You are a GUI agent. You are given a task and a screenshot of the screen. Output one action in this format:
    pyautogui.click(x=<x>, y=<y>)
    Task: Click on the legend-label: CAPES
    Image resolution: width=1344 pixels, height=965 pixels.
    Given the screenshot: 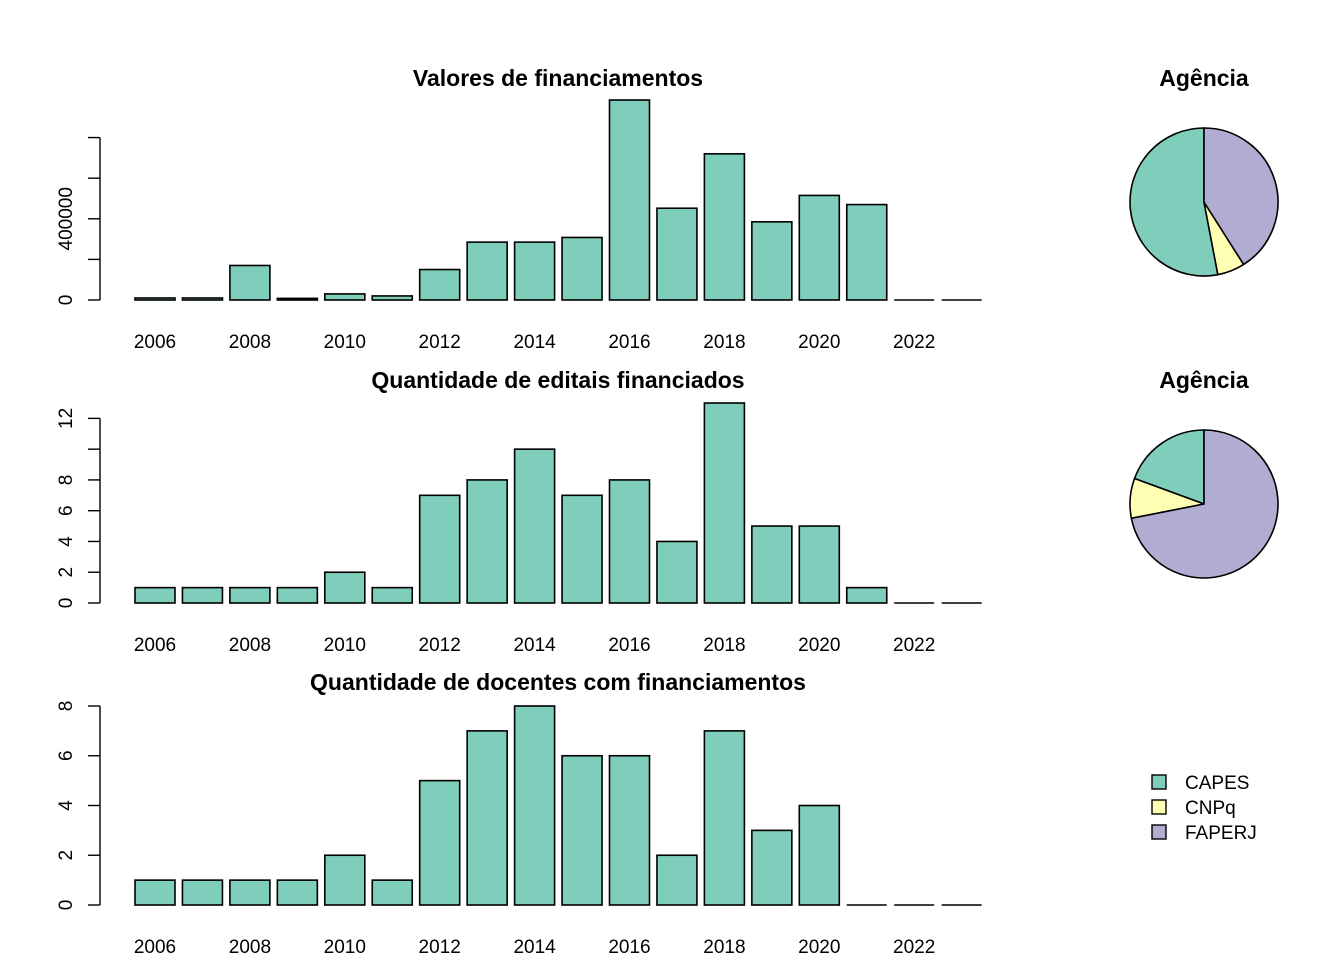 What is the action you would take?
    pyautogui.click(x=1217, y=783)
    